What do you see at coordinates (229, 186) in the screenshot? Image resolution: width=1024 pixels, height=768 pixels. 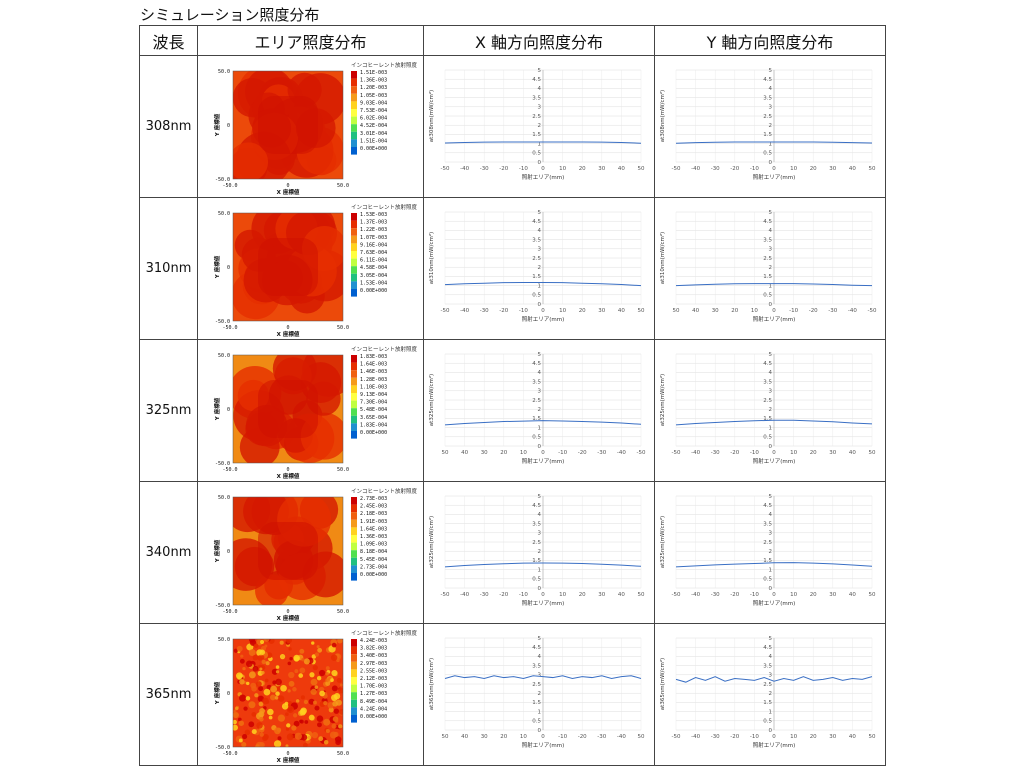 I see `map-x-tick: -50.0` at bounding box center [229, 186].